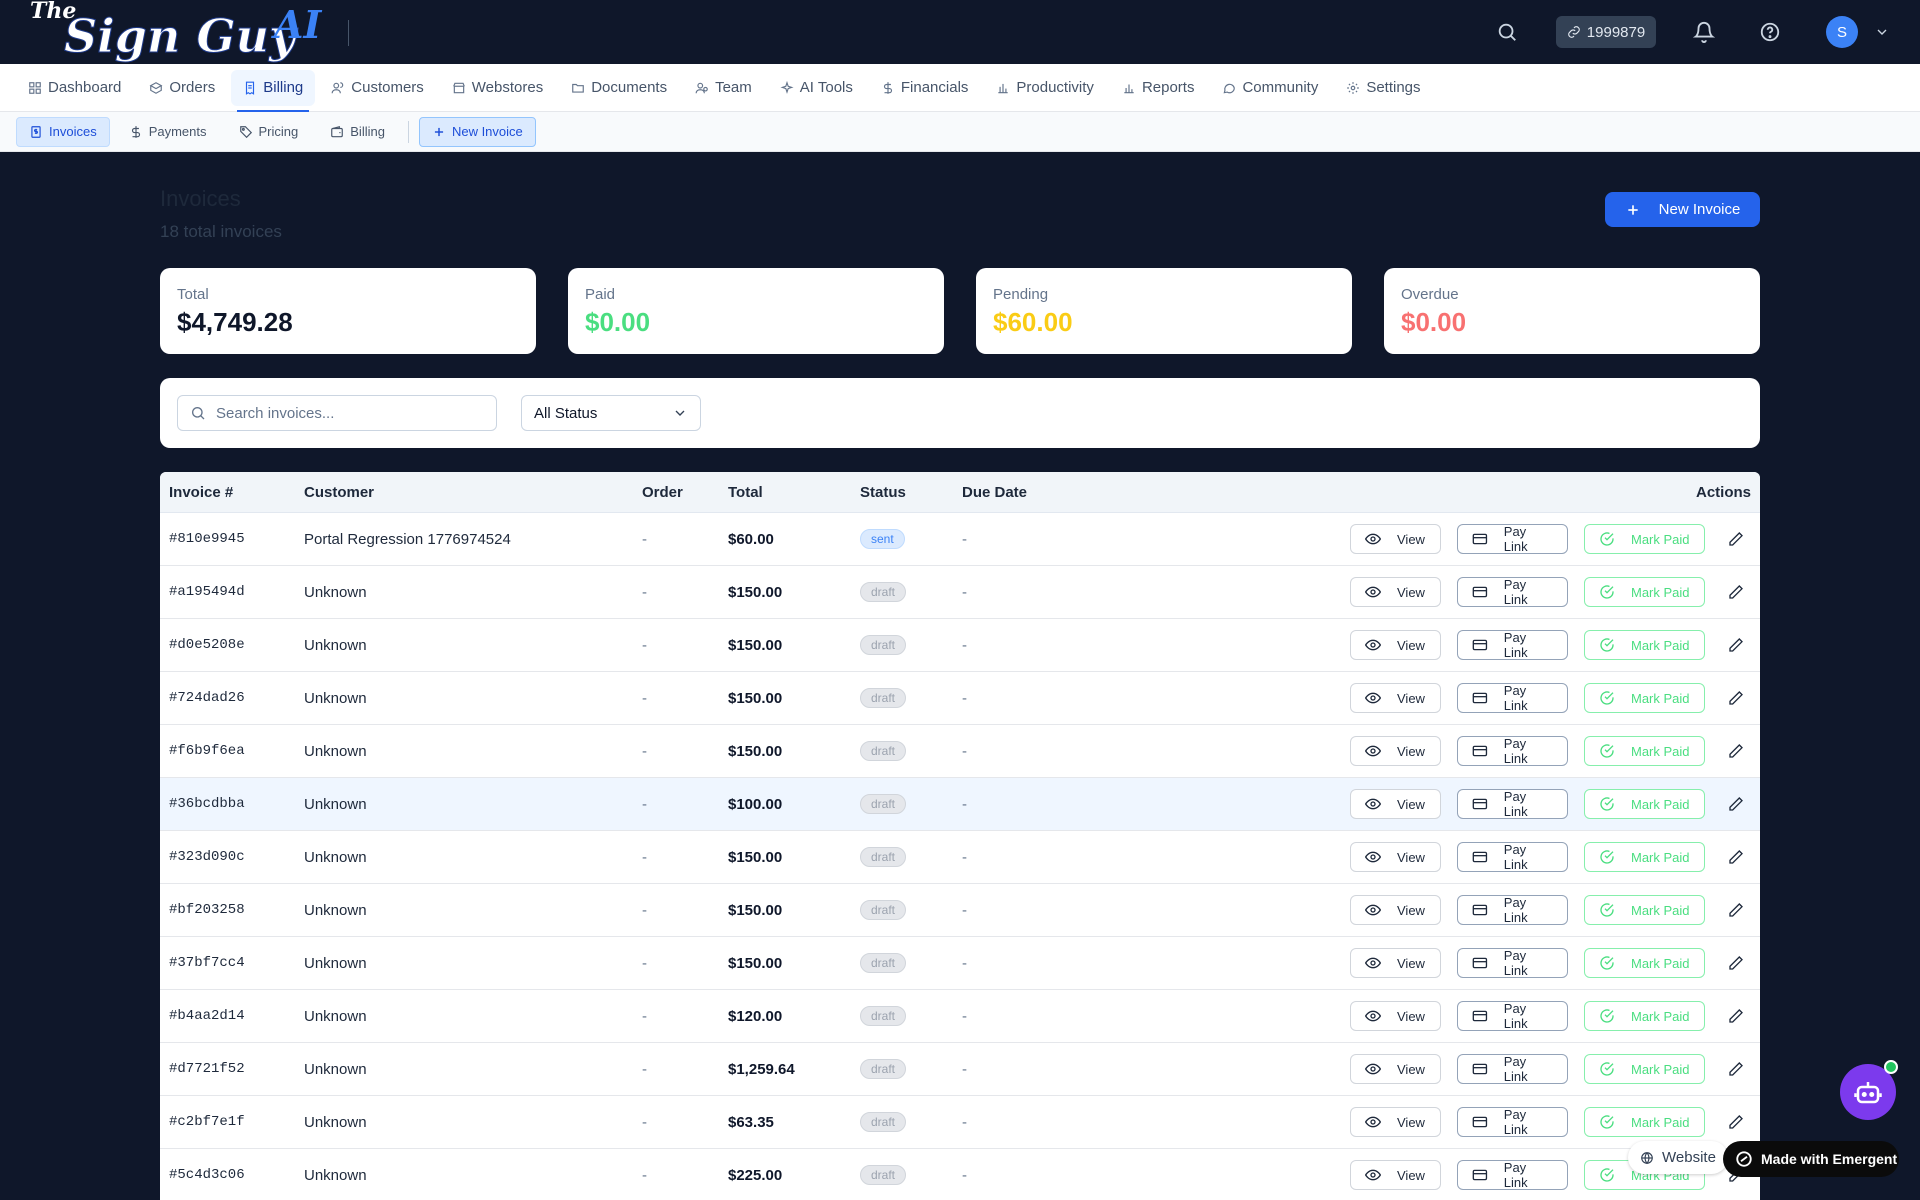 The height and width of the screenshot is (1200, 1920). What do you see at coordinates (662, 492) in the screenshot?
I see `header-order: Order` at bounding box center [662, 492].